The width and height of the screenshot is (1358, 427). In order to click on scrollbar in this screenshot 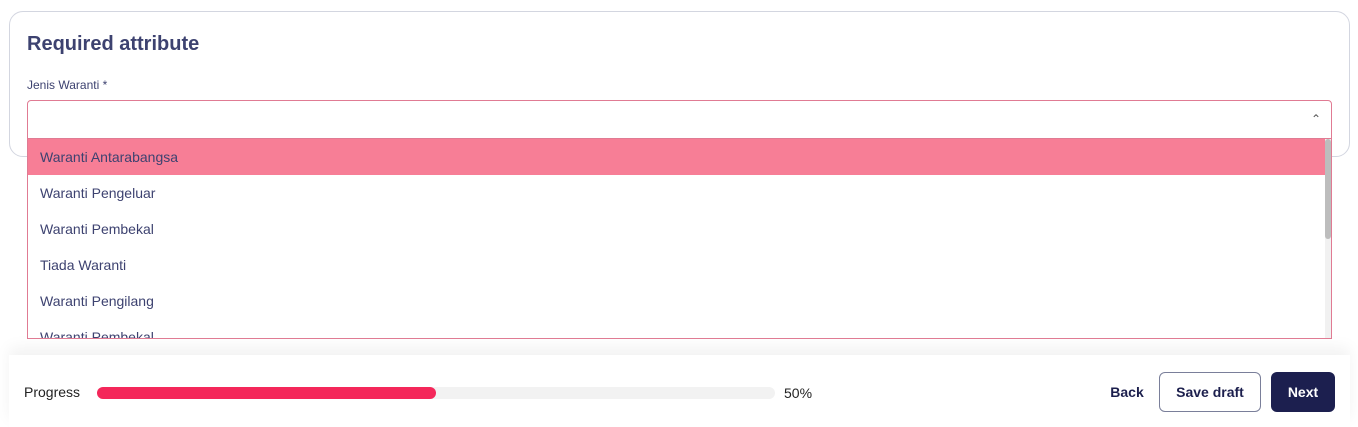, I will do `click(1328, 238)`.